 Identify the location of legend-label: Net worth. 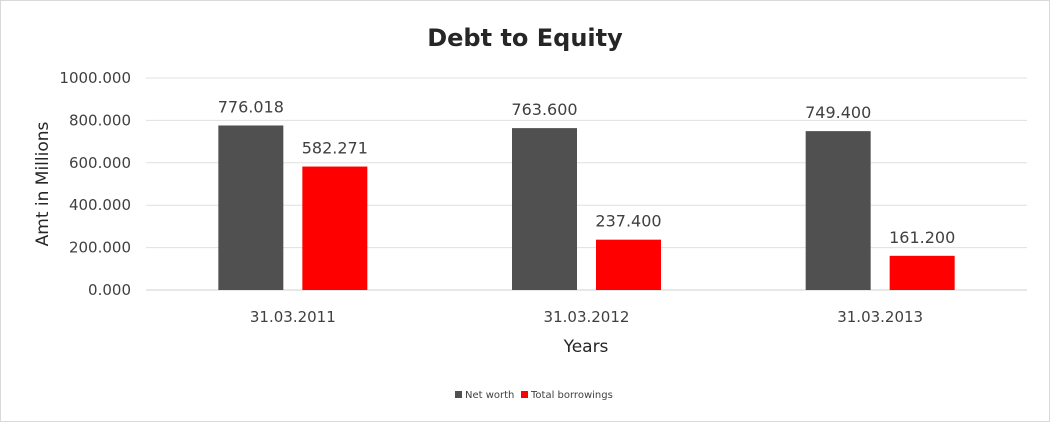
(489, 395).